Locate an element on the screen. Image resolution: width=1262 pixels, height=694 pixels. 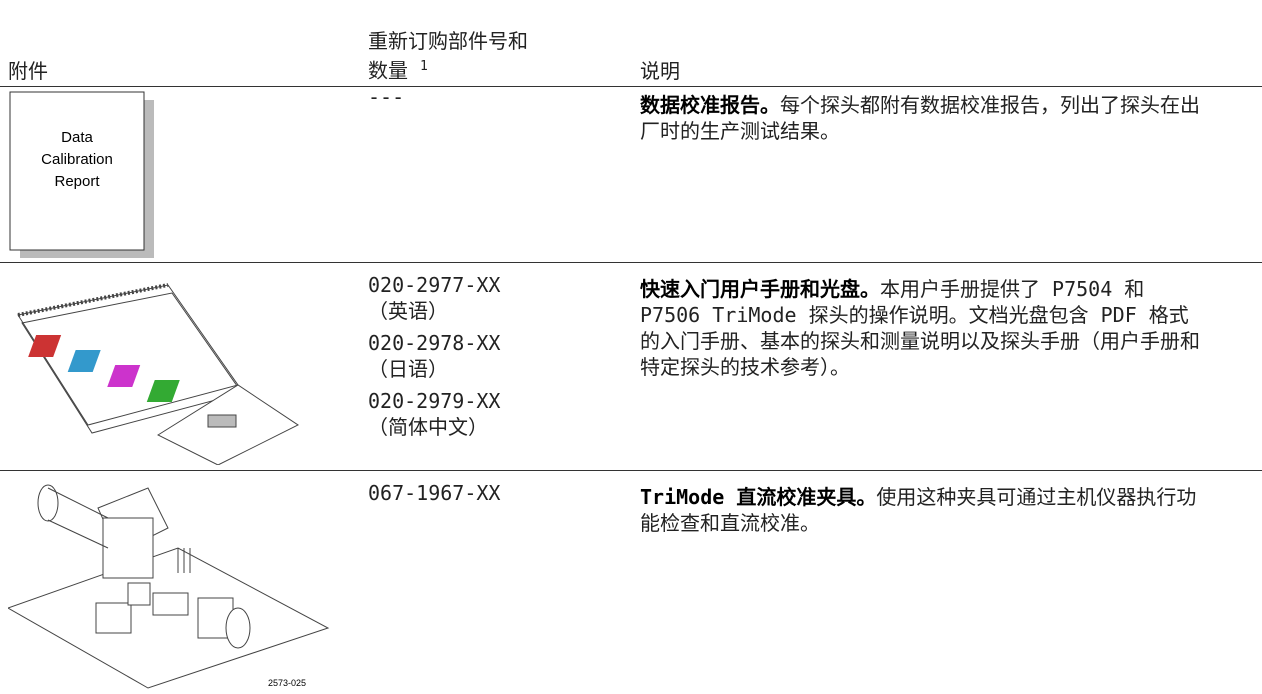
image-label: 2573-025 is located at coordinates (287, 683).